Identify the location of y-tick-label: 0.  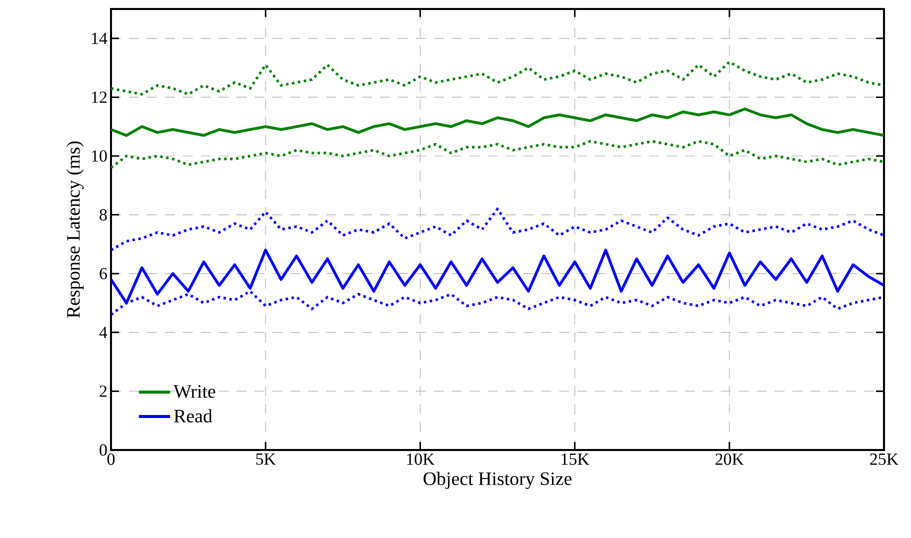
(103, 450).